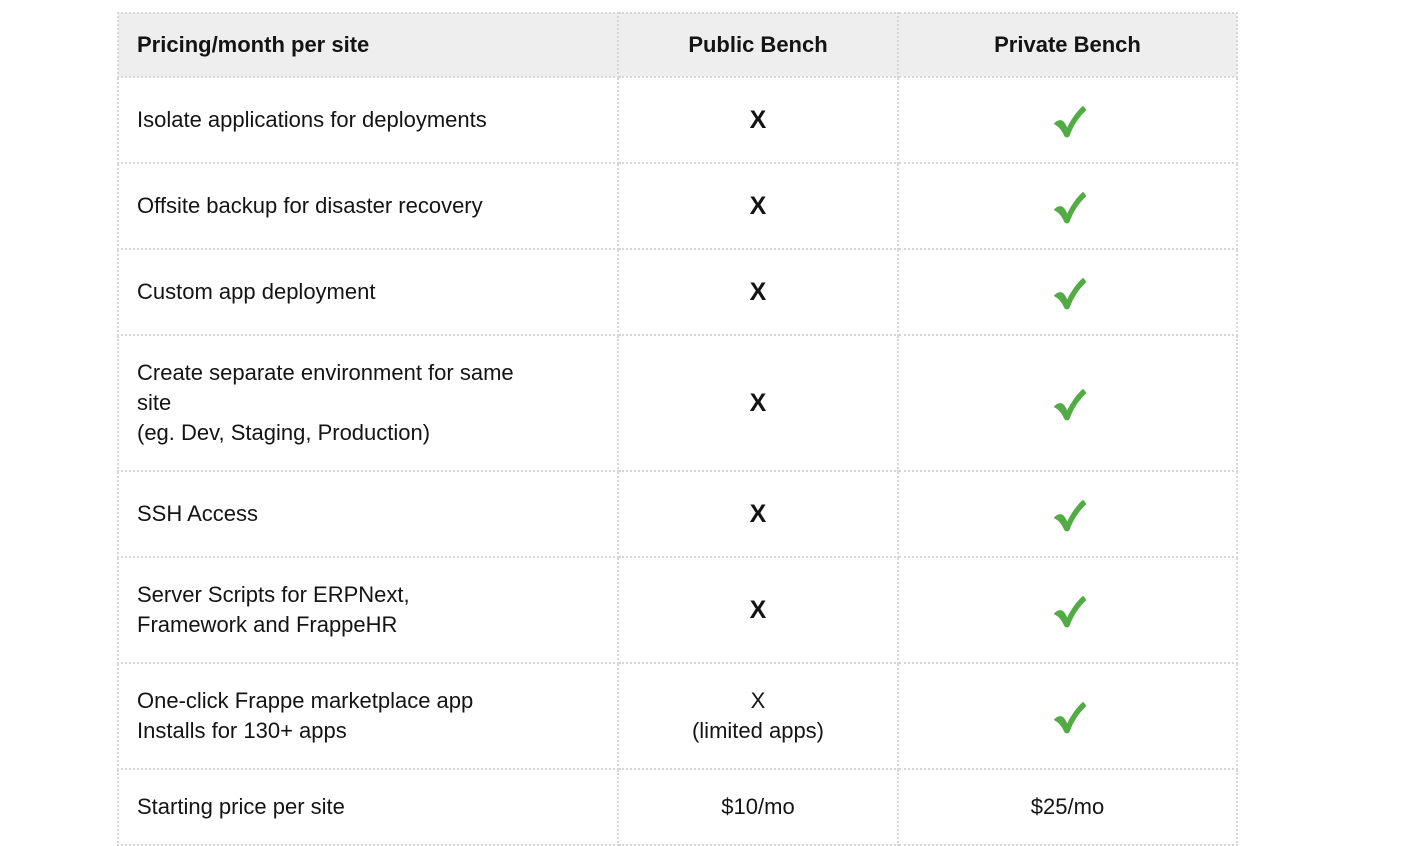 The height and width of the screenshot is (846, 1414). I want to click on public-bench-cell: $10/mo, so click(758, 807).